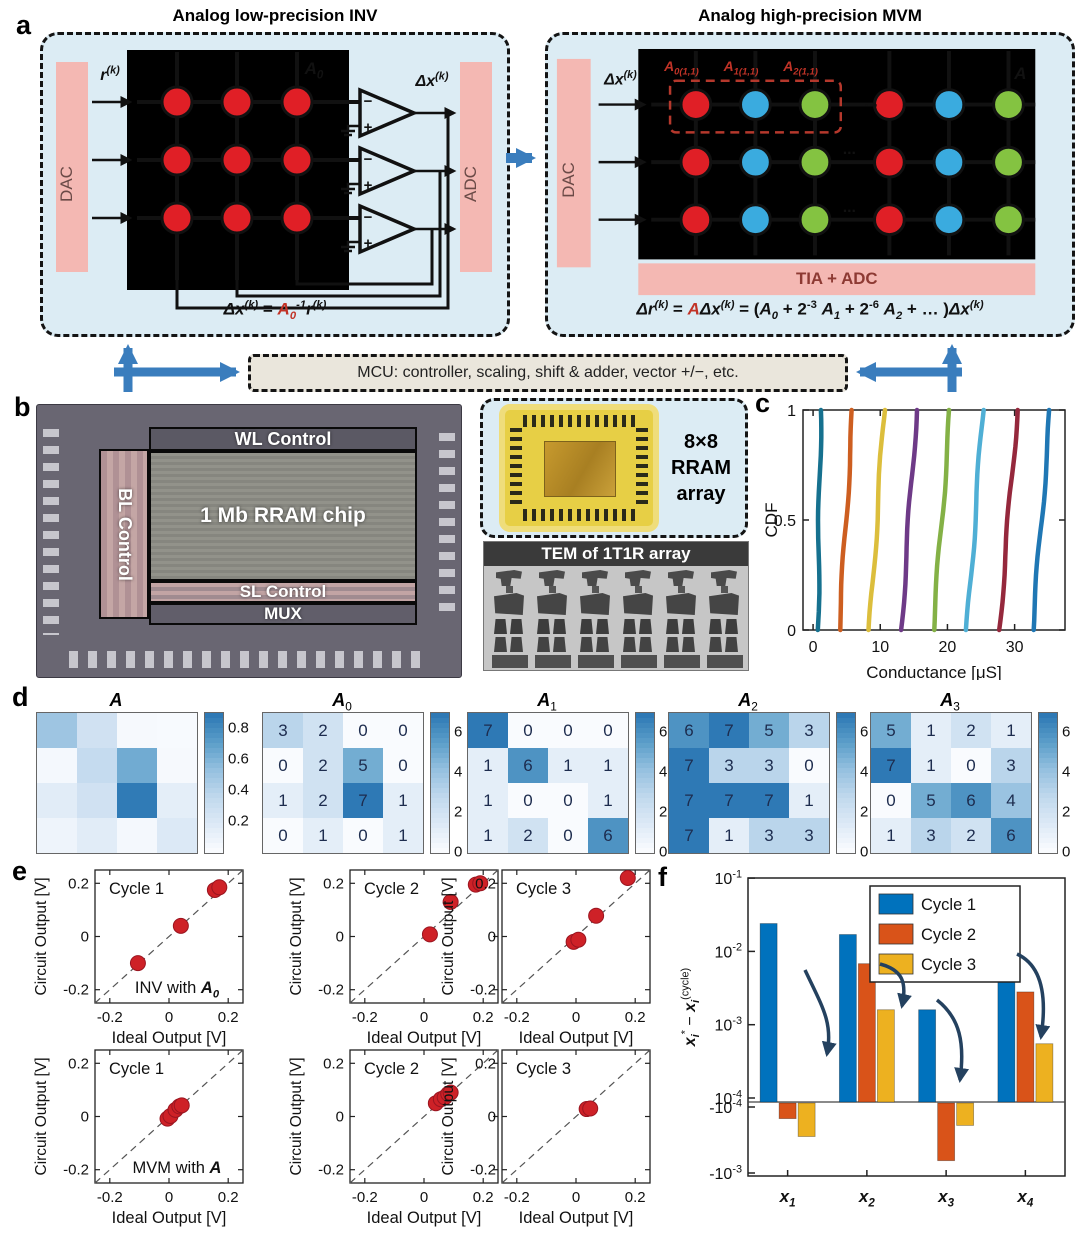 This screenshot has width=1080, height=1239. Describe the element at coordinates (576, 1116) in the screenshot. I see `identity-line` at that location.